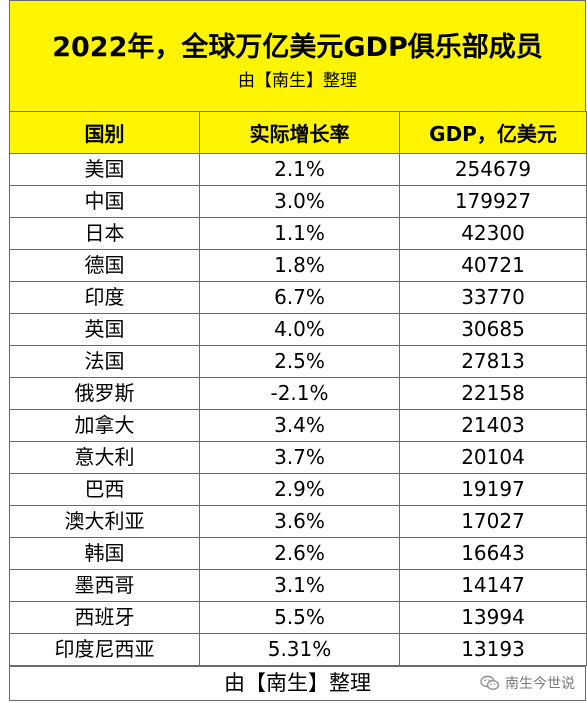 The image size is (587, 703). I want to click on column-header-country: 国别, so click(104, 132).